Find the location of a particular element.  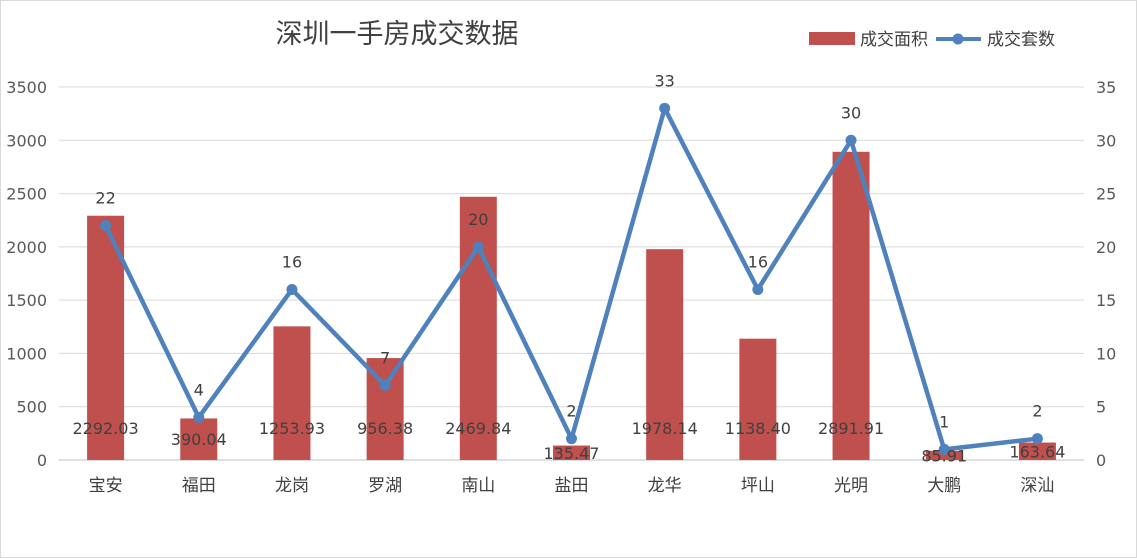

bar-value-label: 2292.03 is located at coordinates (106, 428).